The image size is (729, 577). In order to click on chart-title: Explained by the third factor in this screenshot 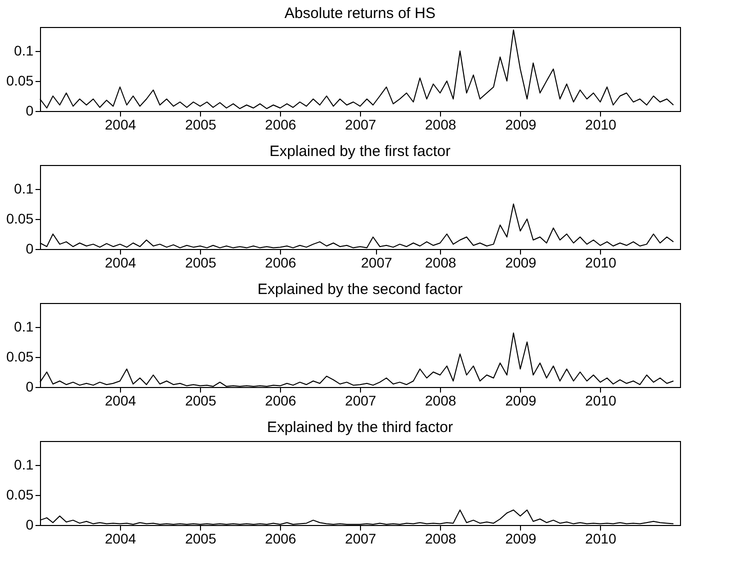, I will do `click(360, 427)`.